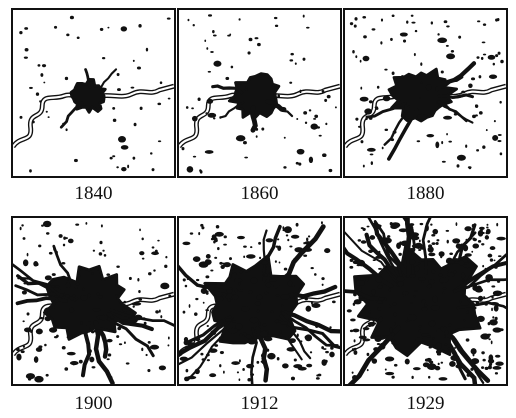 The image size is (516, 418). I want to click on map-canvas-1912, so click(259, 302).